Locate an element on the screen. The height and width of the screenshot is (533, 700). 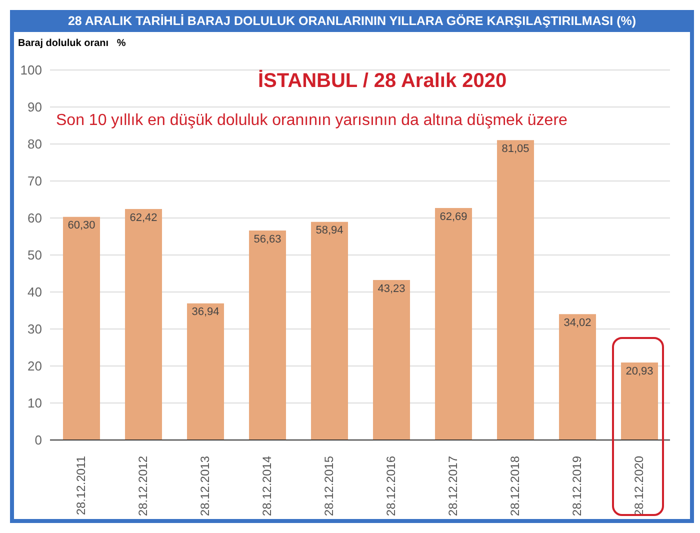
annotation: İSTANBUL / 28 Aralık 2020 is located at coordinates (382, 81).